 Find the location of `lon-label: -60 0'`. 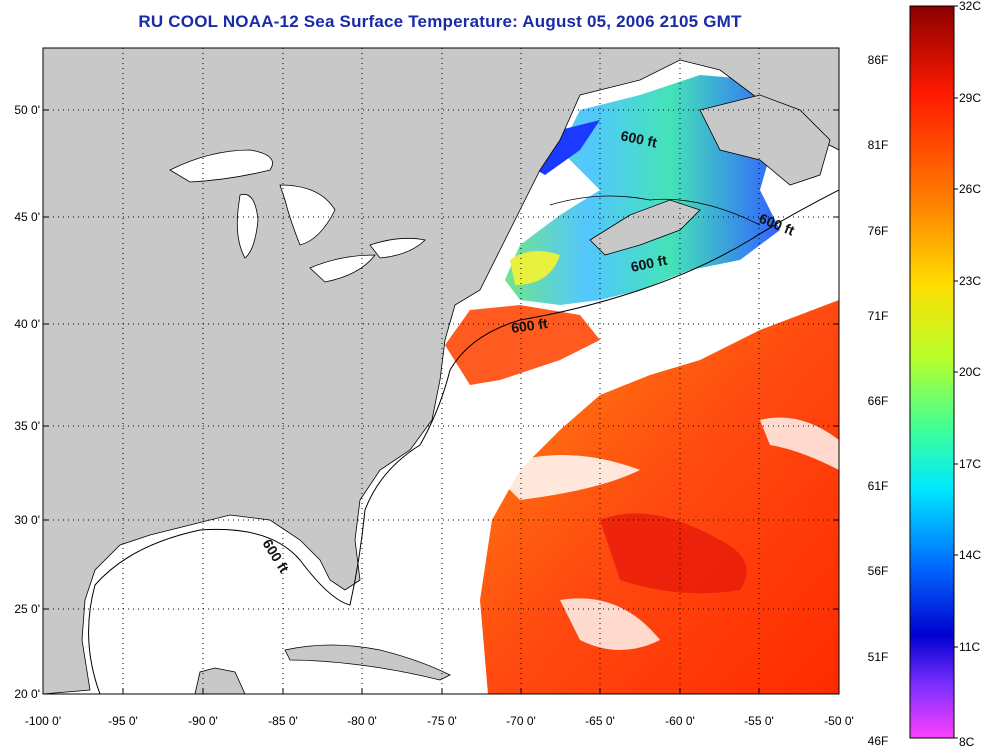

lon-label: -60 0' is located at coordinates (680, 721).